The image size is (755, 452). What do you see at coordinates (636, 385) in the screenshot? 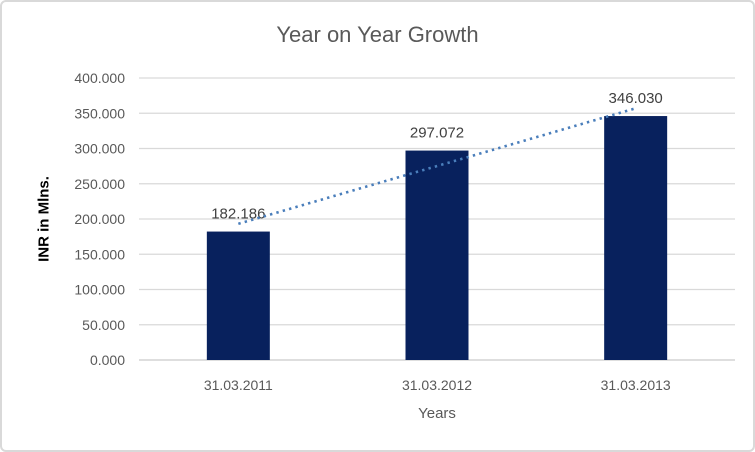
I see `x-tick-label: 31.03.2013` at bounding box center [636, 385].